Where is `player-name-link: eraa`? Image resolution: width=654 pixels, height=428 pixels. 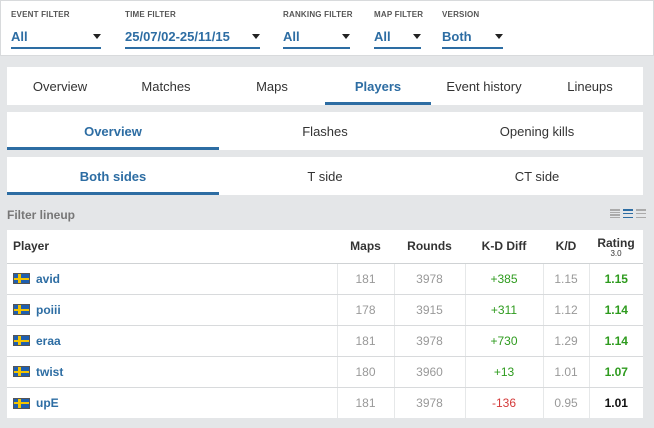
player-name-link: eraa is located at coordinates (48, 340).